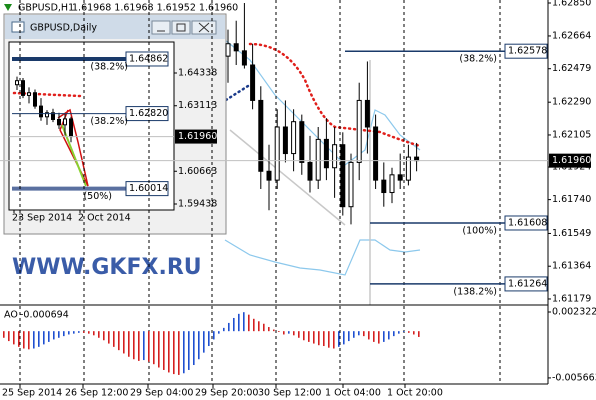 The image size is (596, 400). What do you see at coordinates (11, 315) in the screenshot?
I see `indicator-title: AO` at bounding box center [11, 315].